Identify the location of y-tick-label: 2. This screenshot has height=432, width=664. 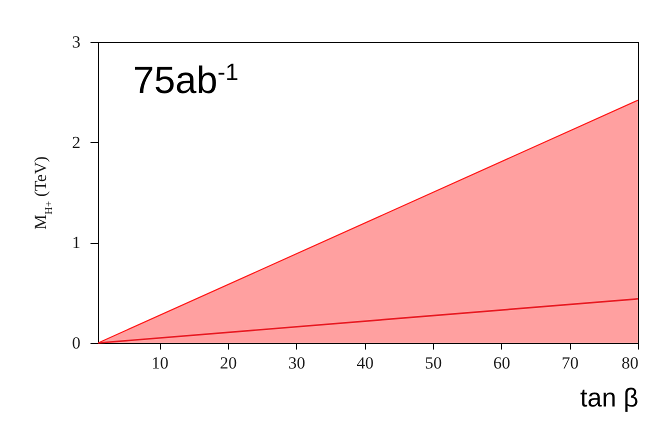
(76, 142).